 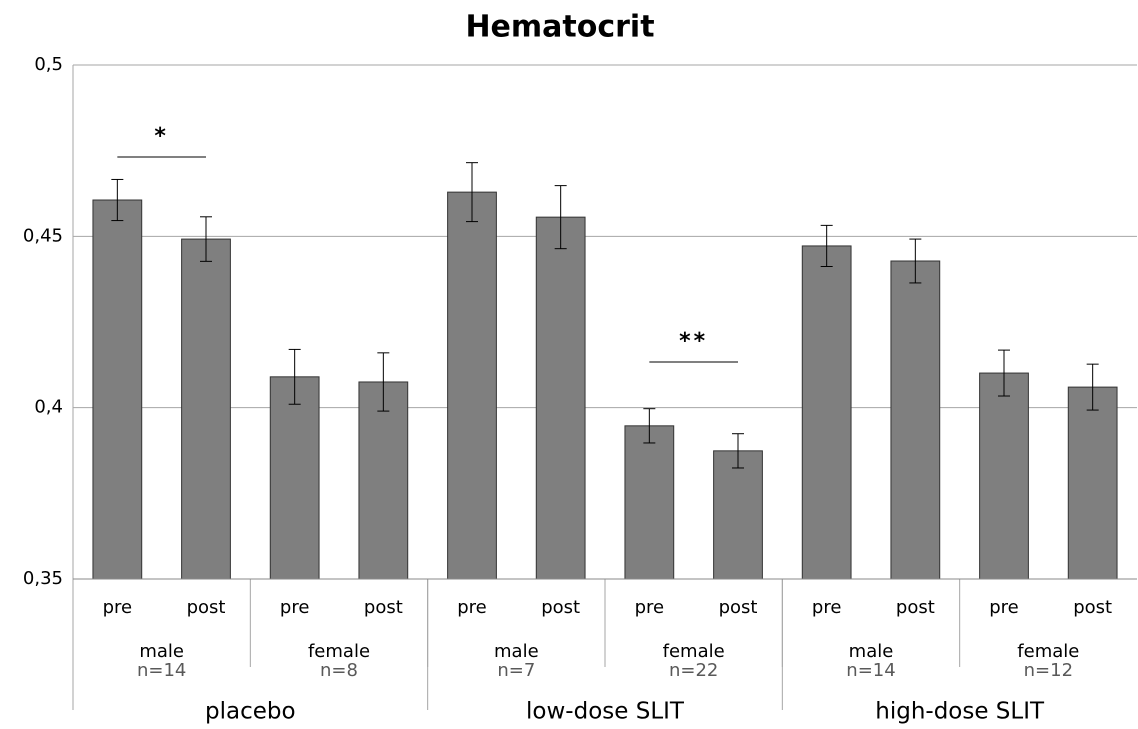 What do you see at coordinates (693, 670) in the screenshot?
I see `group-n-label: n=22` at bounding box center [693, 670].